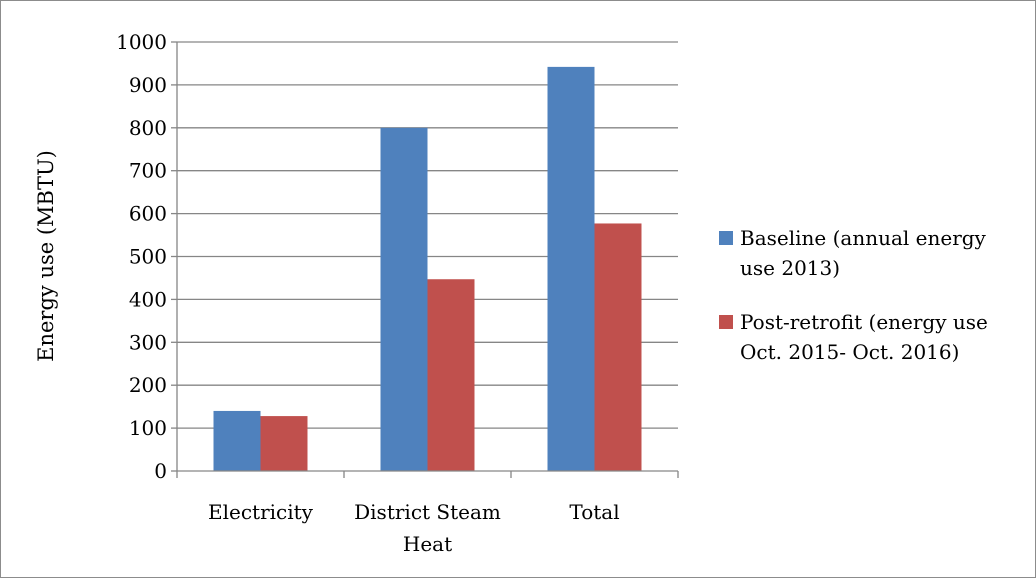  I want to click on legend-label: Baseline (annual energy, so click(863, 238).